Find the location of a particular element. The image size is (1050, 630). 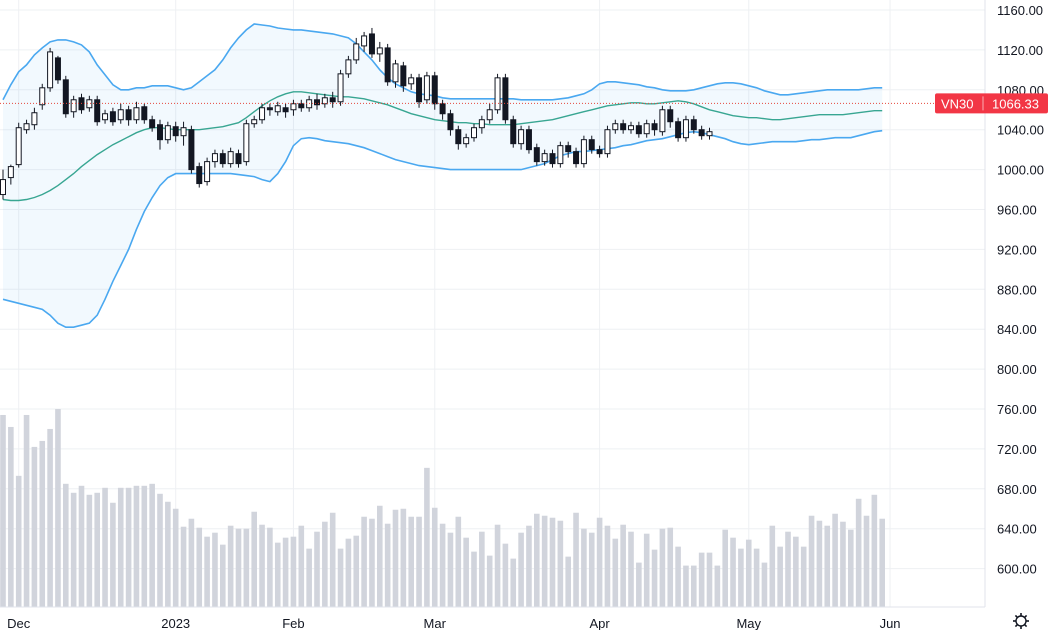

x-tick-label: Jun is located at coordinates (890, 623).